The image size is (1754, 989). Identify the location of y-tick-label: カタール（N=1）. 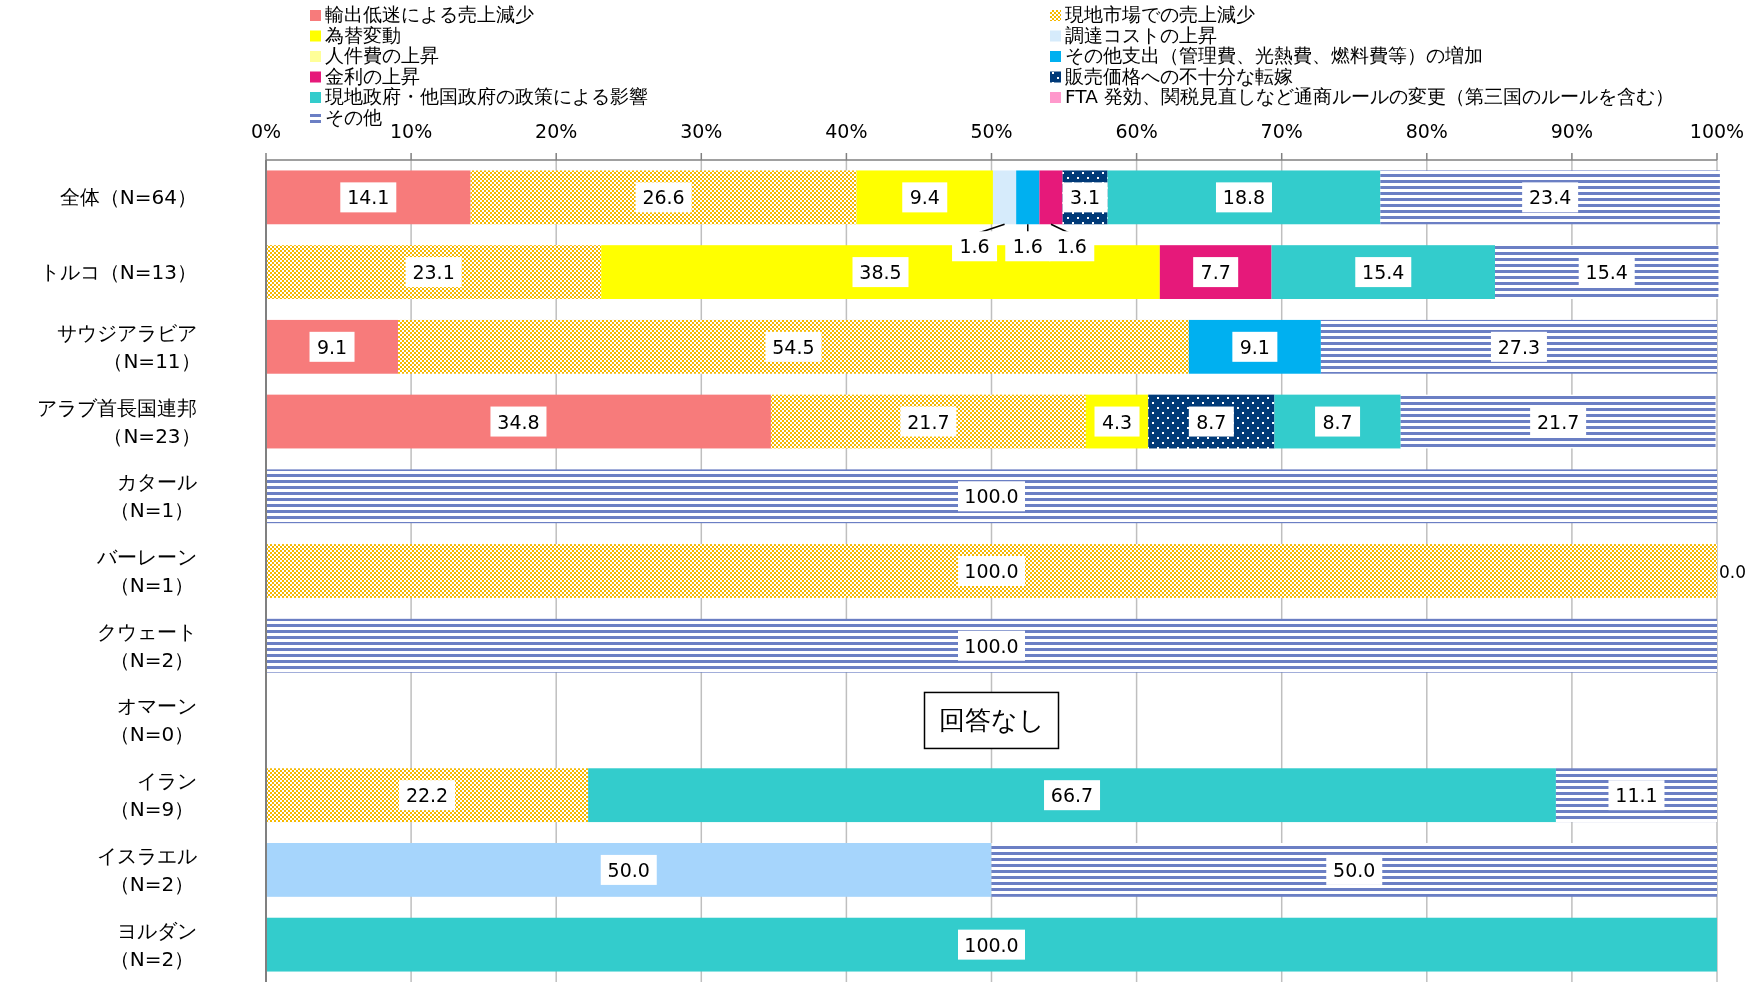
(153, 496).